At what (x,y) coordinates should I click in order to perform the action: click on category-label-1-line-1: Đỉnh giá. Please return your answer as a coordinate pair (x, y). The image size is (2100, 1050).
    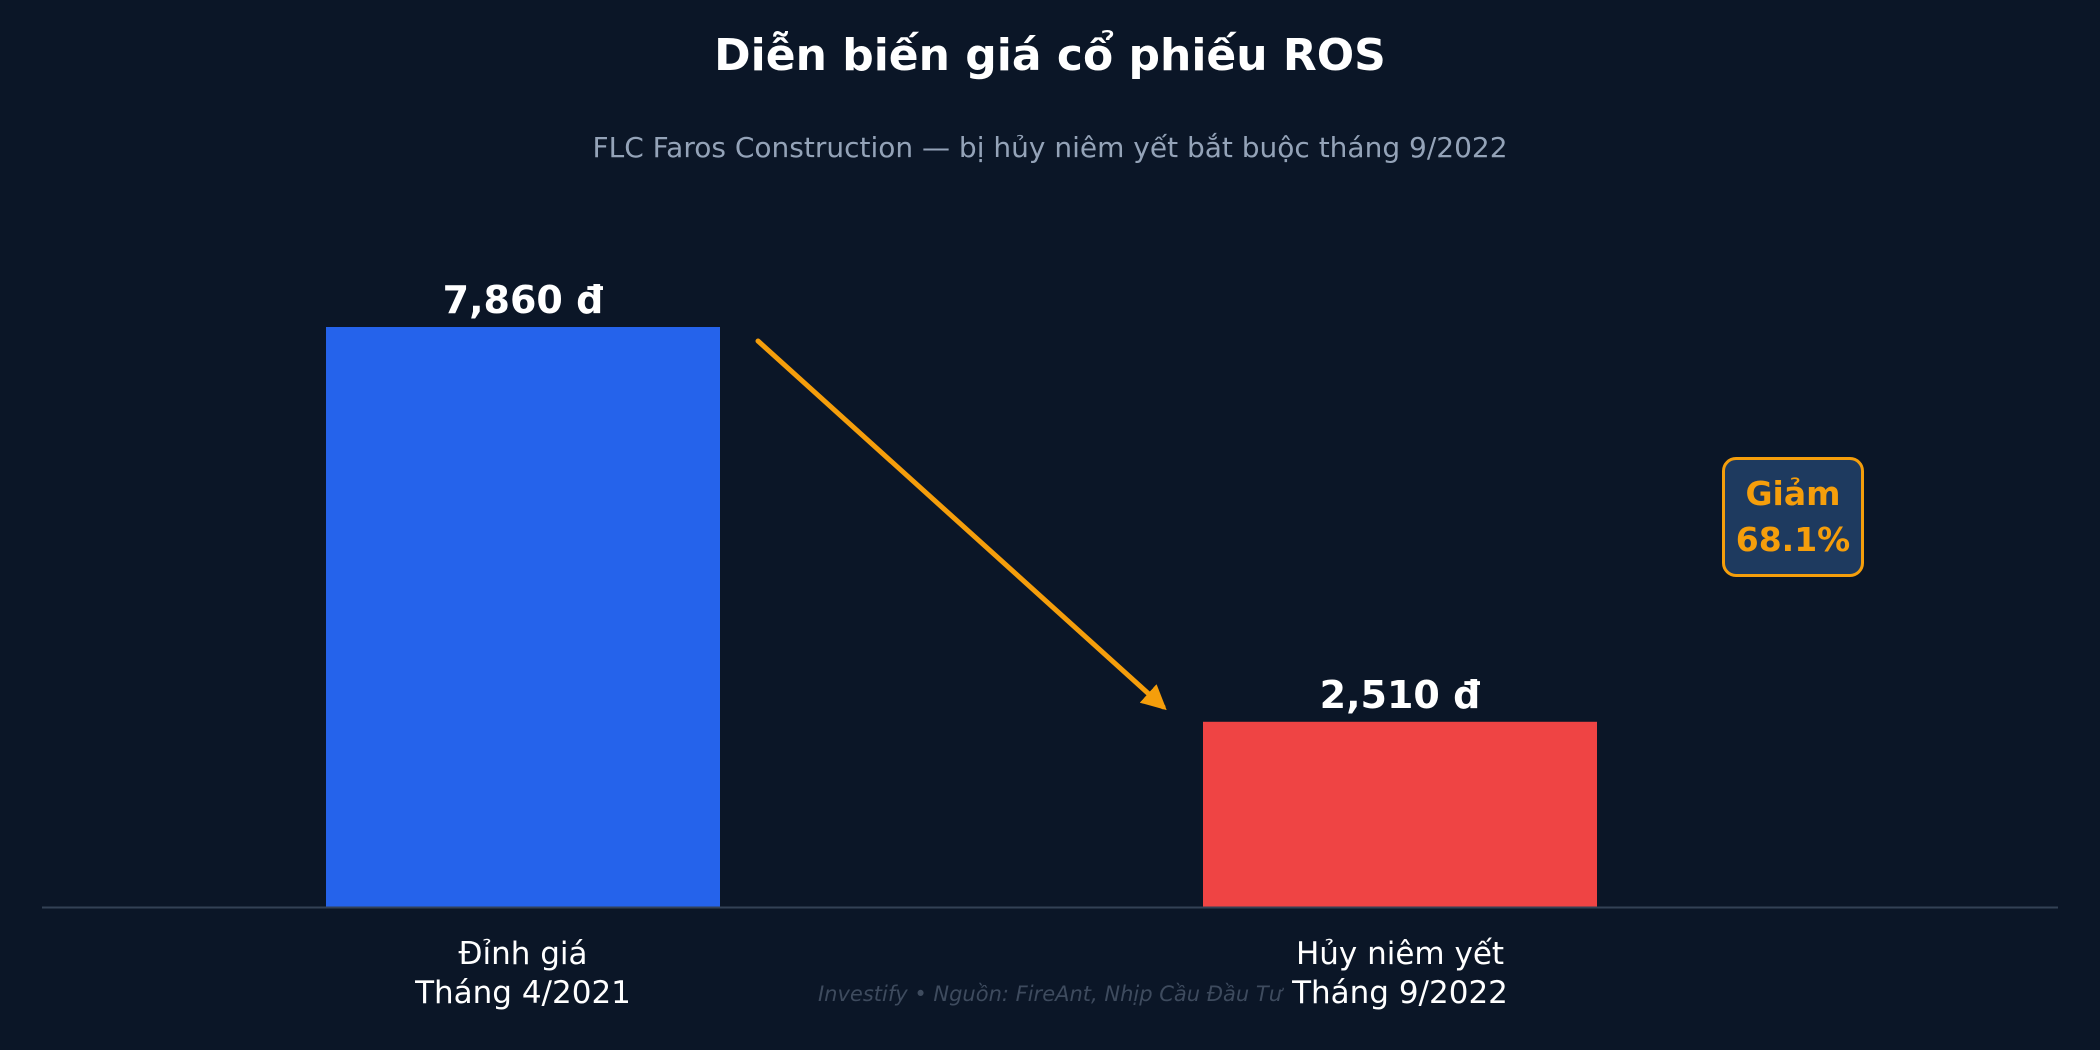
    Looking at the image, I should click on (522, 954).